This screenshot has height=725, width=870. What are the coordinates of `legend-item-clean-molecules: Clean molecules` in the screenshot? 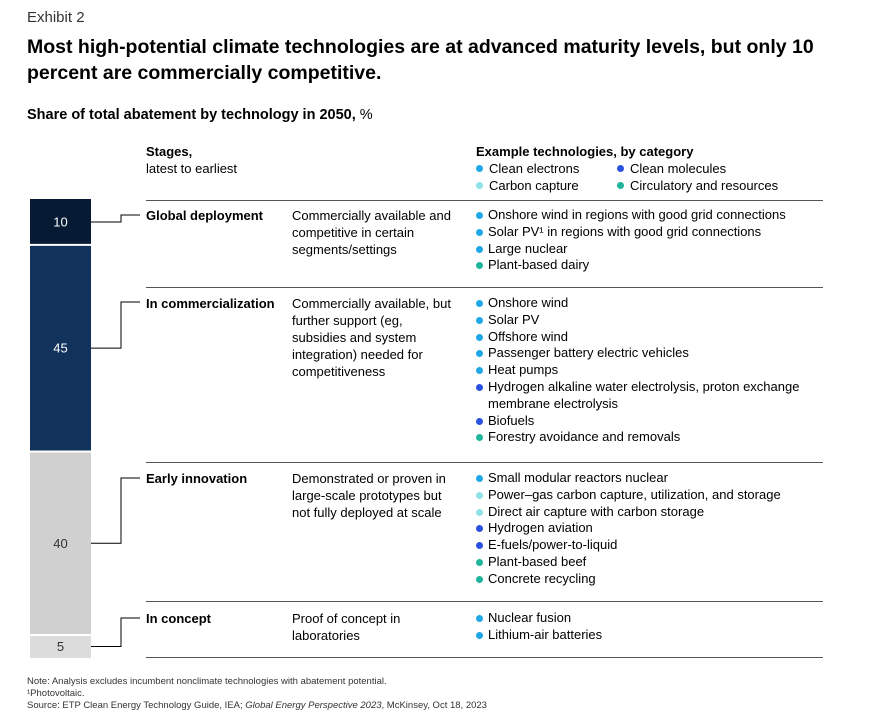 It's located at (671, 168).